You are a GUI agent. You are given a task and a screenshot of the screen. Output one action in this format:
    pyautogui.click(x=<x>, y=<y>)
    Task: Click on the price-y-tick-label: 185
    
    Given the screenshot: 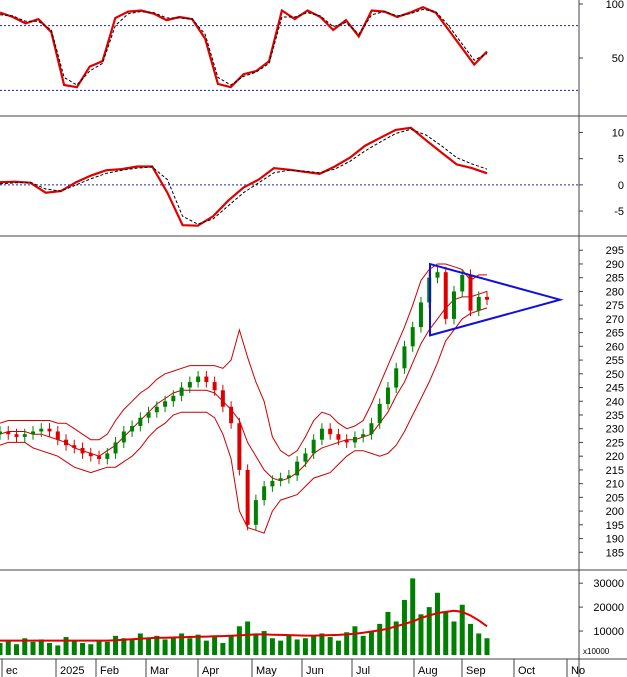 What is the action you would take?
    pyautogui.click(x=615, y=553)
    